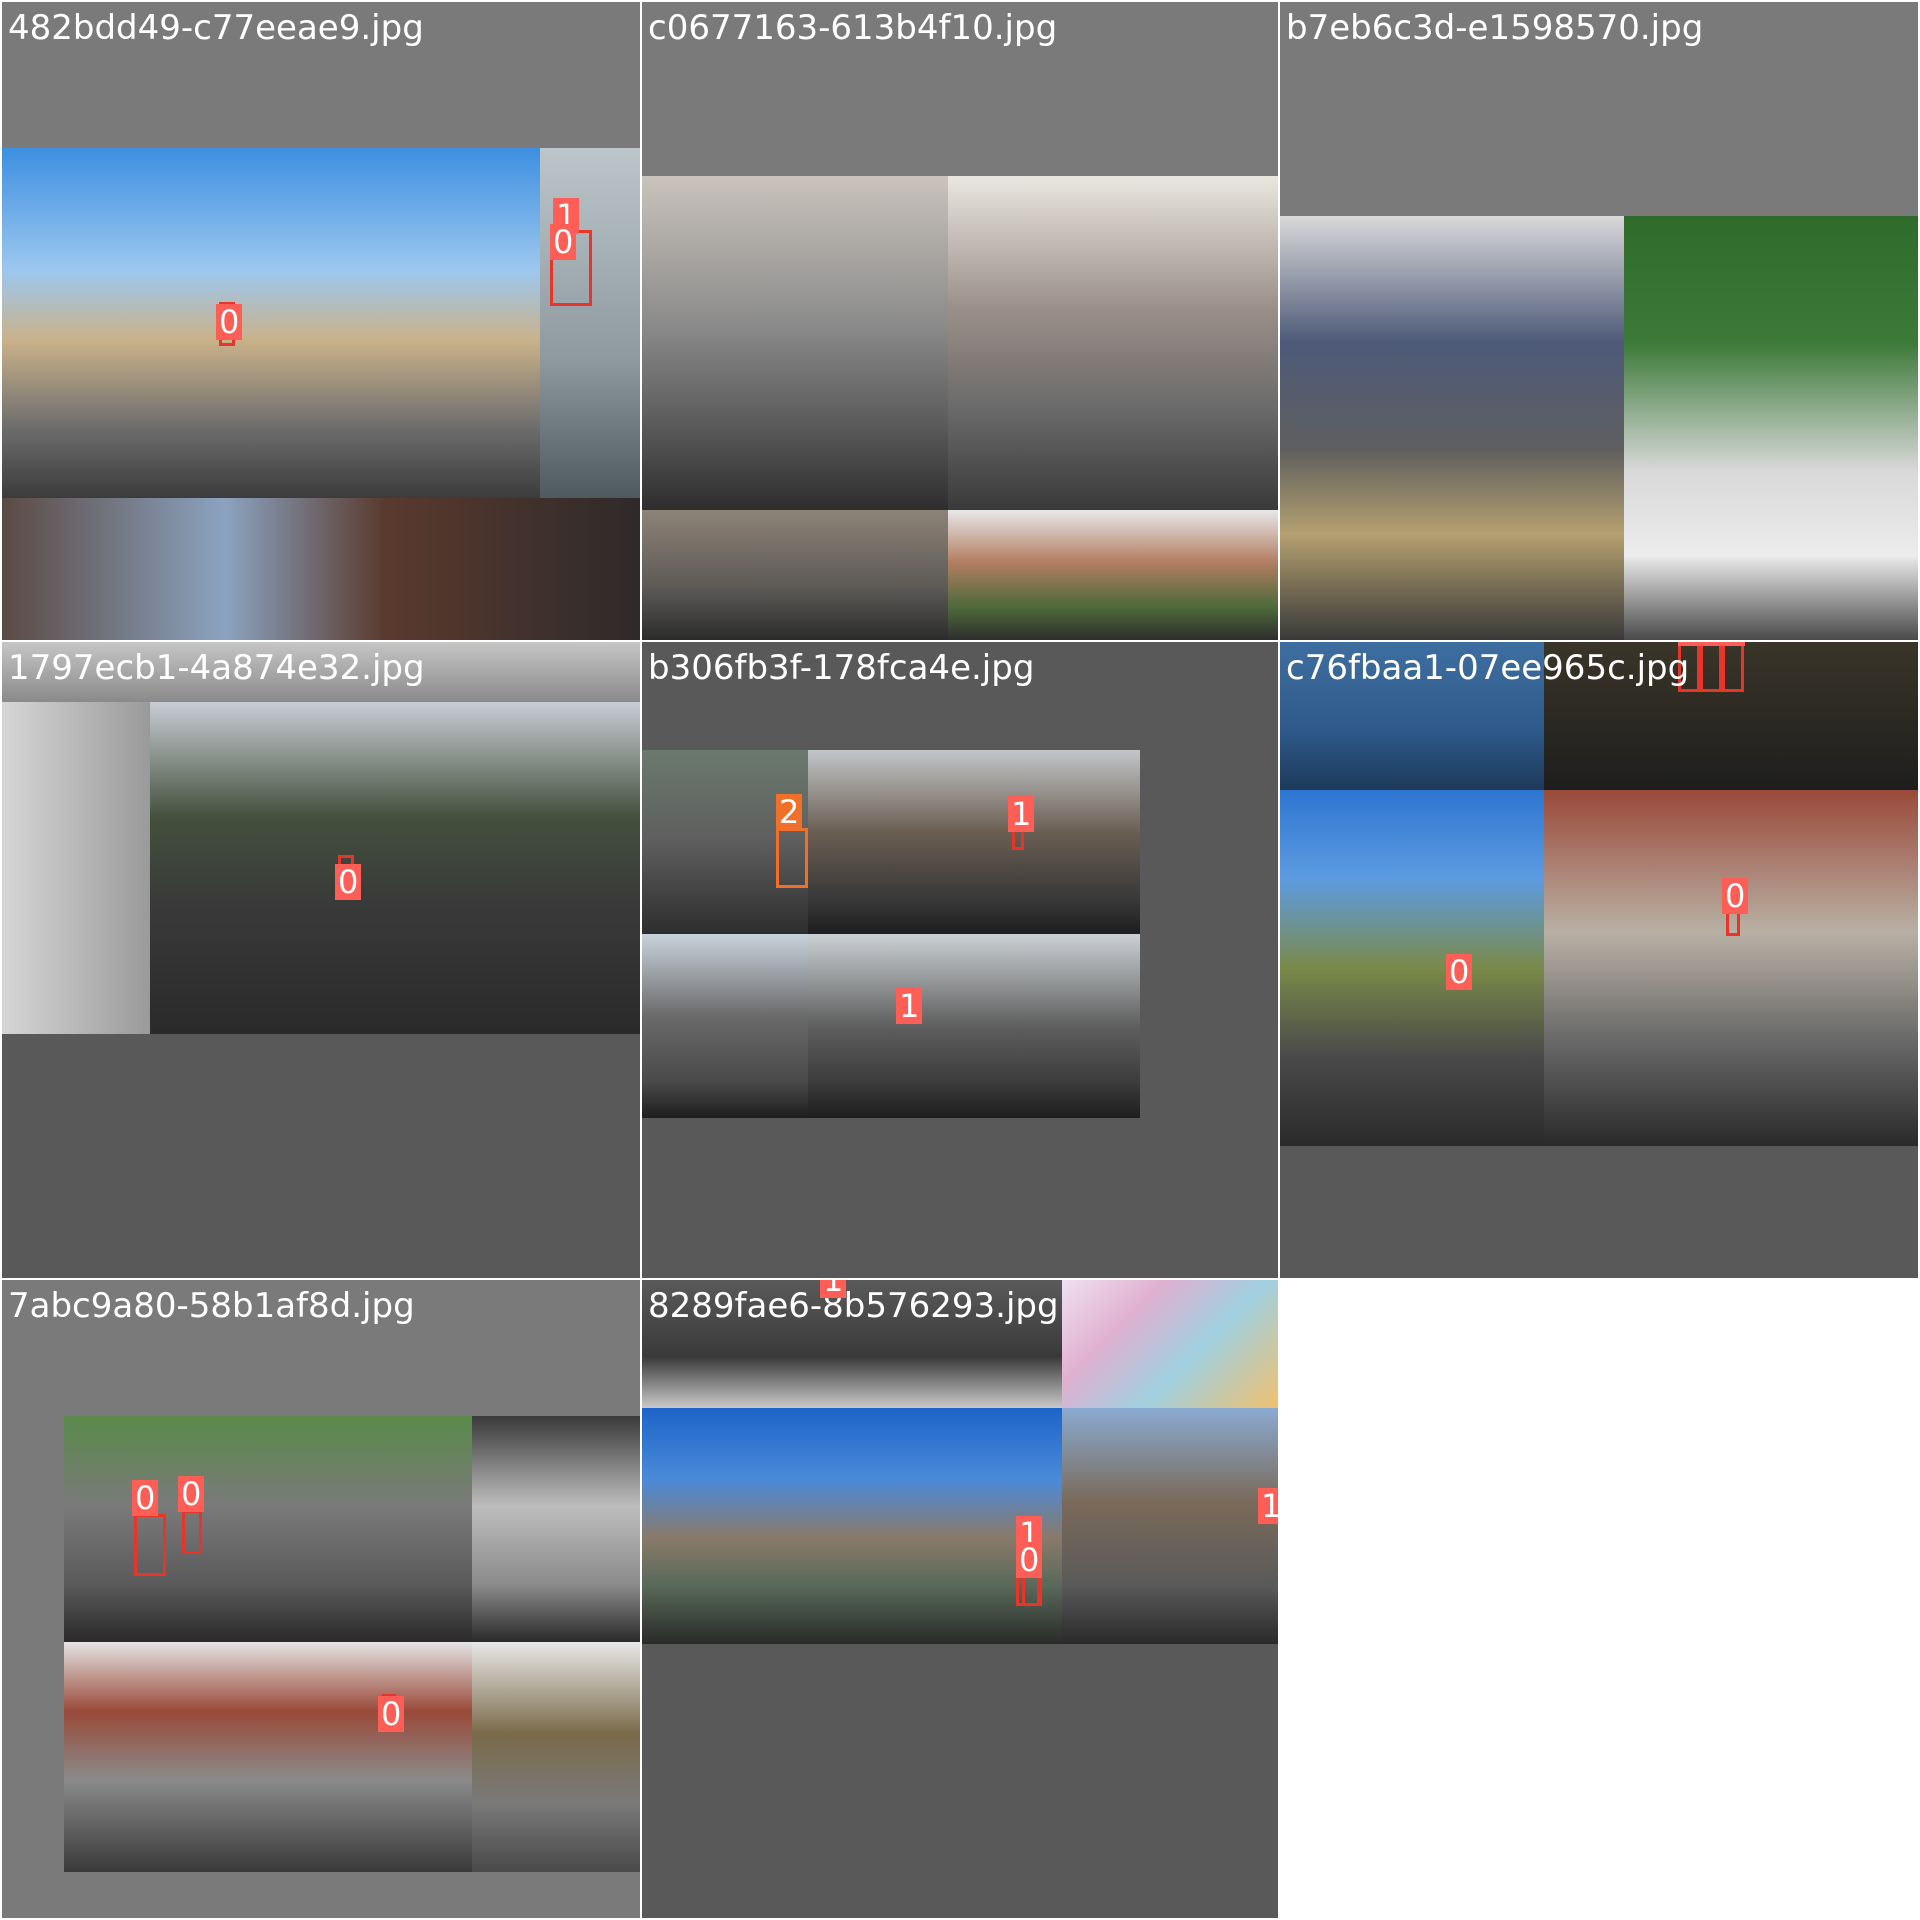 Image resolution: width=1920 pixels, height=1920 pixels. What do you see at coordinates (1712, 644) in the screenshot?
I see `detection-label: 000` at bounding box center [1712, 644].